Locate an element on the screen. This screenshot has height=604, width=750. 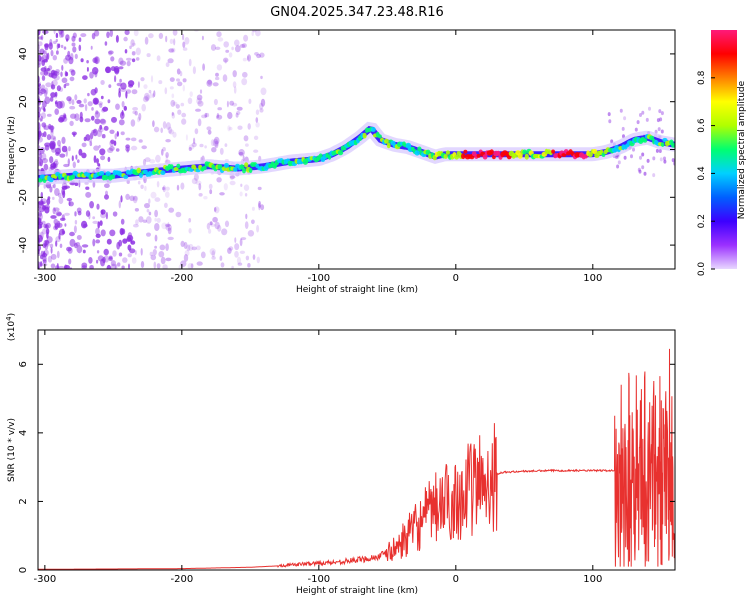
snr-y-label: SNR (10 * v/v) is located at coordinates (12, 450).